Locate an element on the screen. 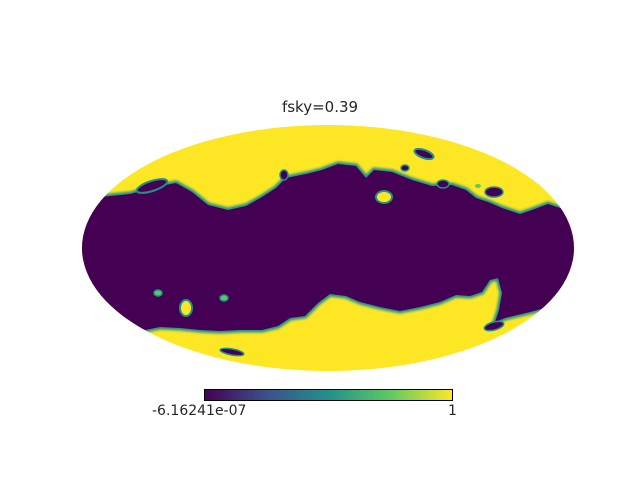 This screenshot has width=640, height=480. colorbar-max-label: 1 is located at coordinates (452, 411).